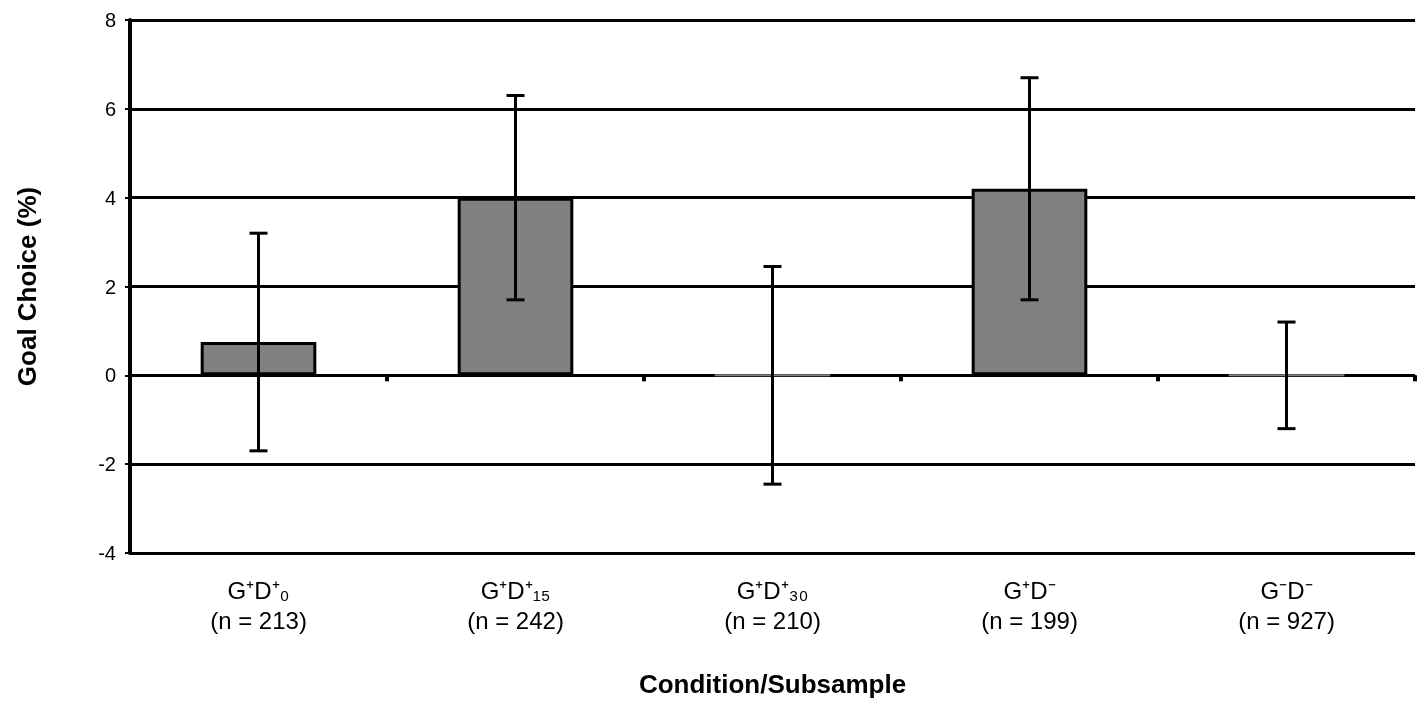  What do you see at coordinates (1029, 605) in the screenshot?
I see `x-tick-label: G⁺D⁻ (n = 199)` at bounding box center [1029, 605].